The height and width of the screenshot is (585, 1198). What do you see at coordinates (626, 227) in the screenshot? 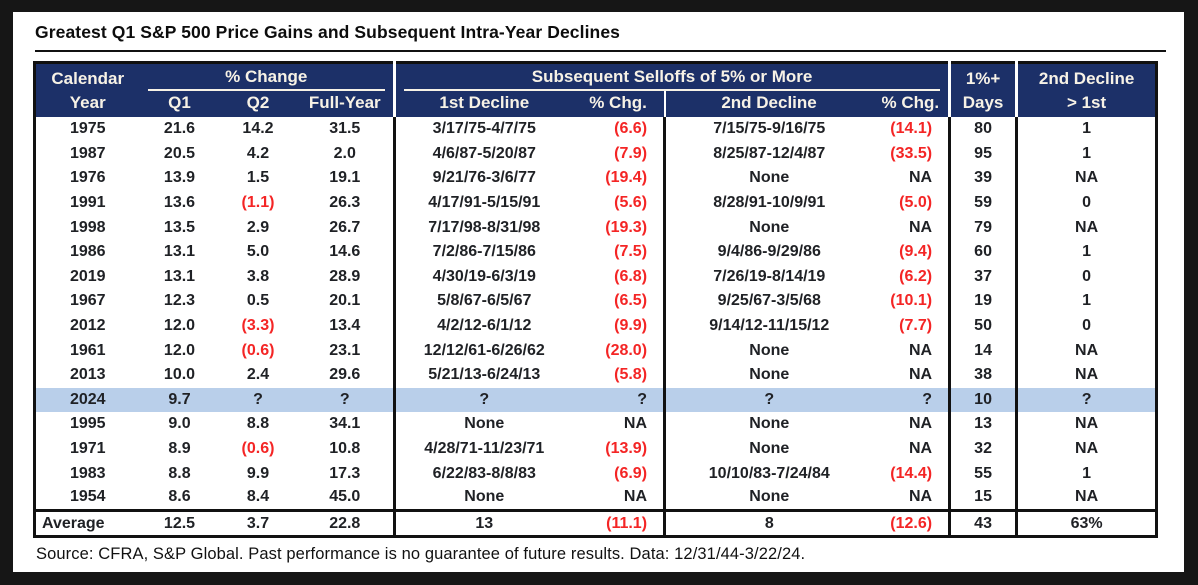
I see `cell-first-decline-pct-chg: (19.3)` at bounding box center [626, 227].